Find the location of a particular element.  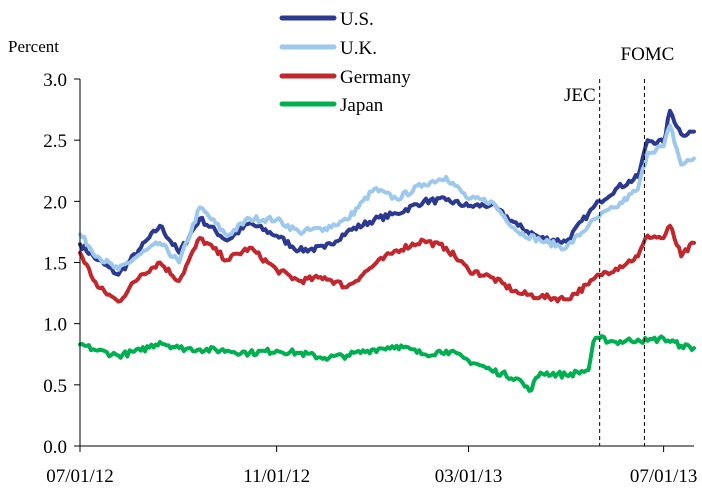

x-tick-label: 07/01/12 is located at coordinates (80, 476).